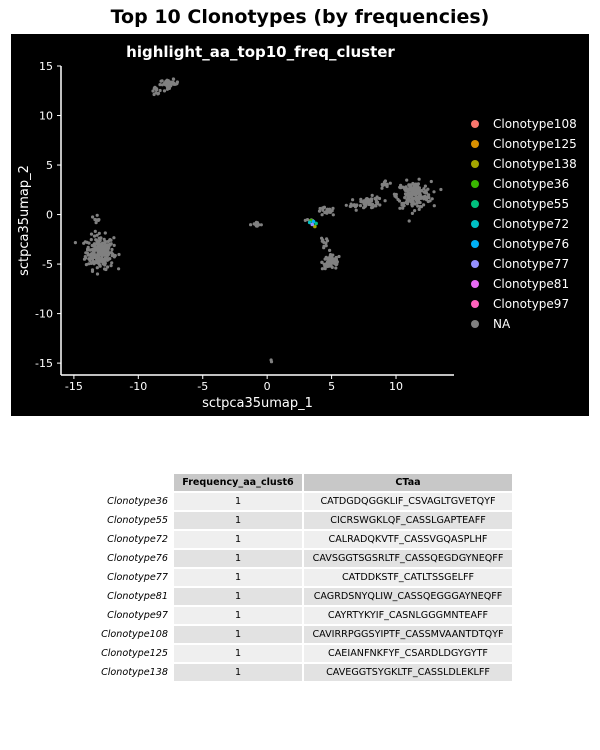  What do you see at coordinates (408, 596) in the screenshot?
I see `row-ctaa-cell: CAGRDSNYQLIW_CASSQEGGGAYNEQFF` at bounding box center [408, 596].